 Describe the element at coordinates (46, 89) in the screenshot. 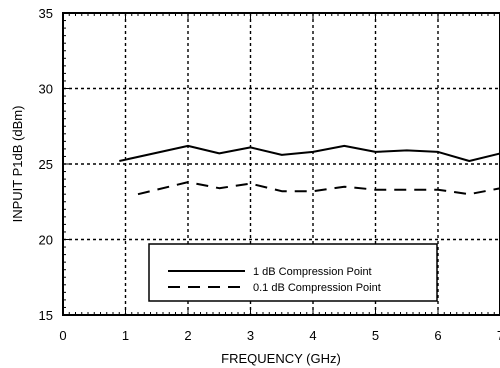

I see `y-tick-label: 30` at that location.